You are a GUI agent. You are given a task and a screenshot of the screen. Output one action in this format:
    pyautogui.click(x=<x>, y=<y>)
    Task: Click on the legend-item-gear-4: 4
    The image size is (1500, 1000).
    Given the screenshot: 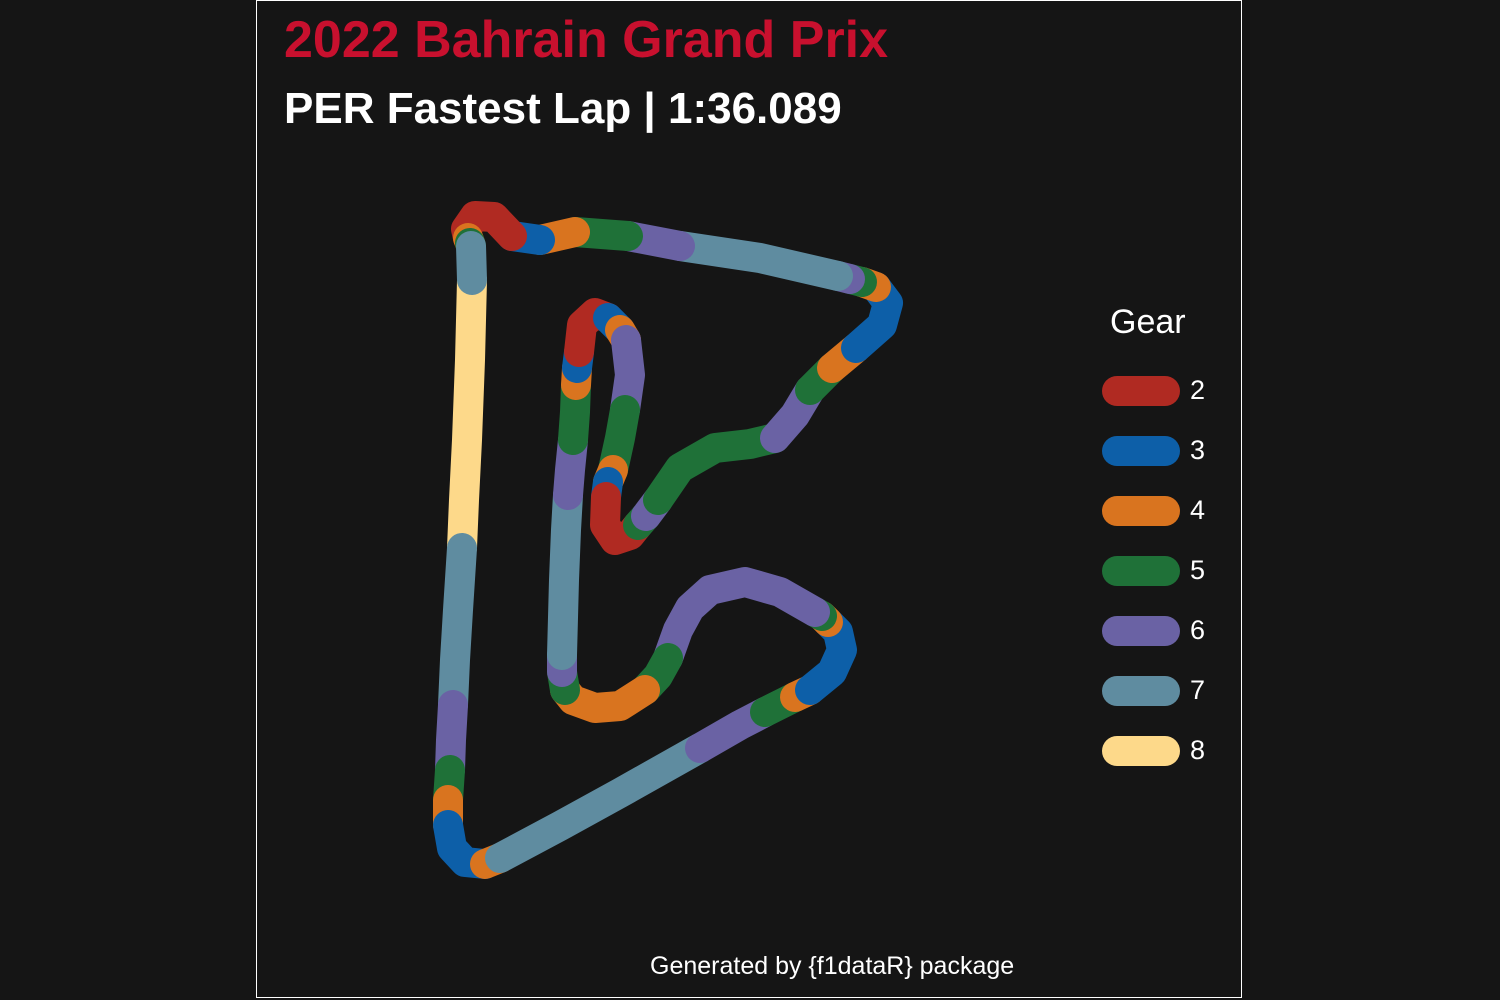 What is the action you would take?
    pyautogui.click(x=1165, y=510)
    